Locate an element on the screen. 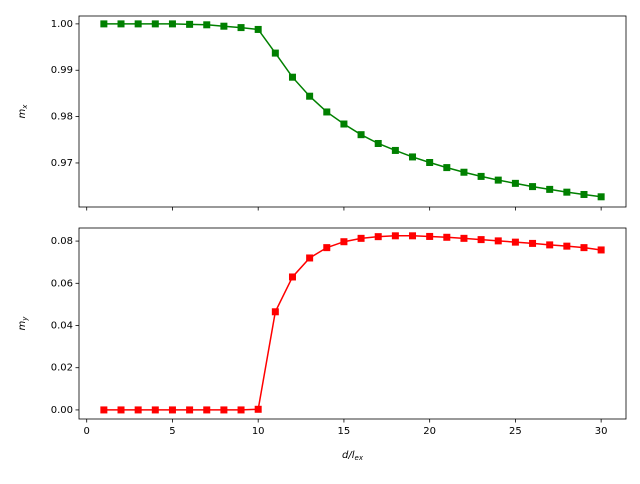 Image resolution: width=640 pixels, height=484 pixels. y-tick-label: 1.00 is located at coordinates (62, 24).